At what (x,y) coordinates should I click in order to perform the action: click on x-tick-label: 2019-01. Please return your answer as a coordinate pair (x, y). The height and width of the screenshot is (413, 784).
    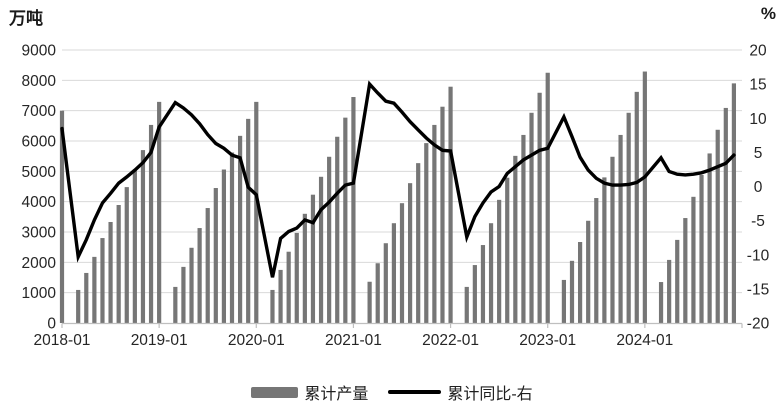
    Looking at the image, I should click on (159, 340).